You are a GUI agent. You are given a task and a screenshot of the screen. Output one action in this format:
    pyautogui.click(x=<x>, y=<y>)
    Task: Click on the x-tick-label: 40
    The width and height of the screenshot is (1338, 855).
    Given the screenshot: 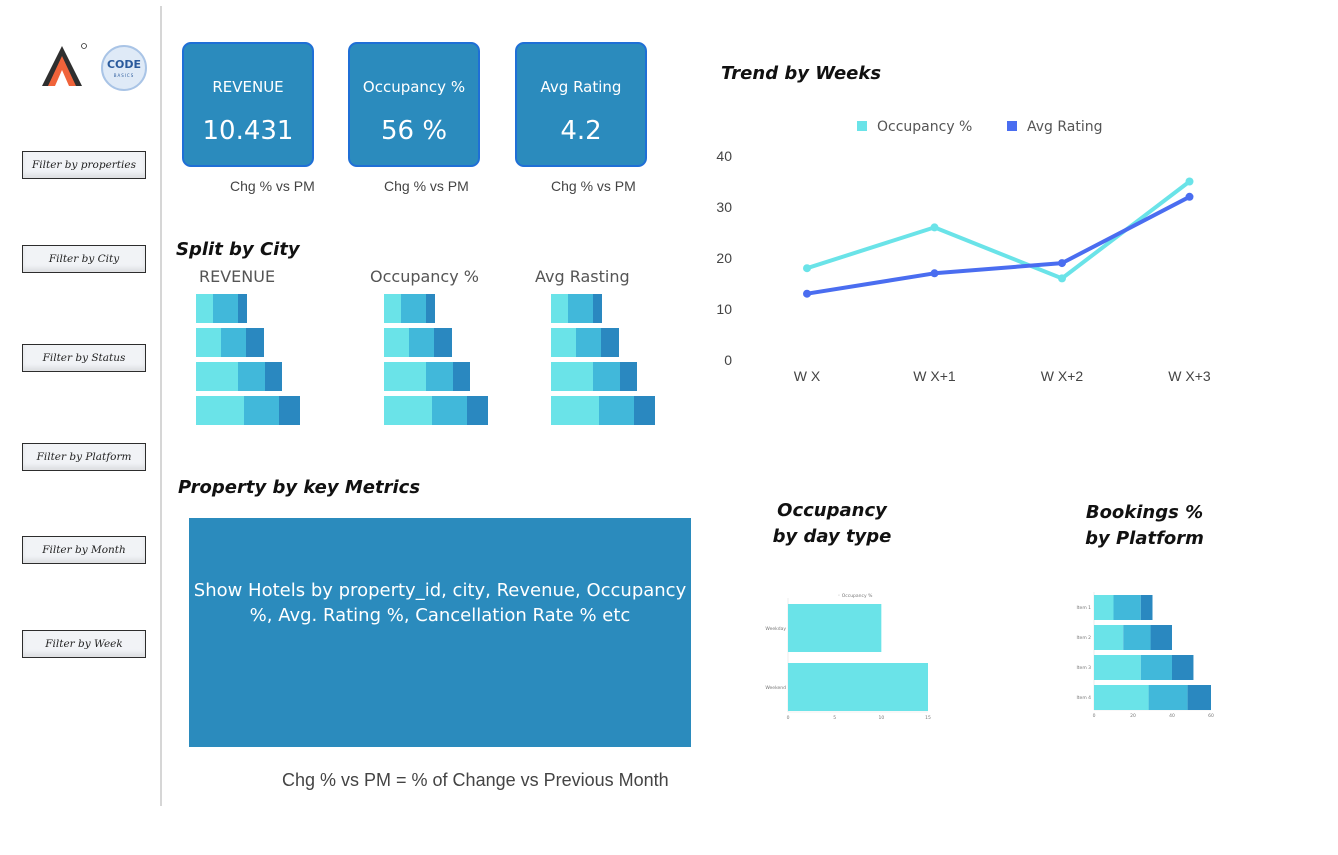 What is the action you would take?
    pyautogui.click(x=1172, y=716)
    